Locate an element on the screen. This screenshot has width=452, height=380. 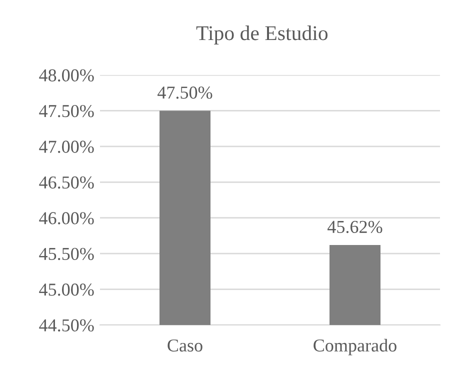
y-tick-label: 44.50% is located at coordinates (66, 325).